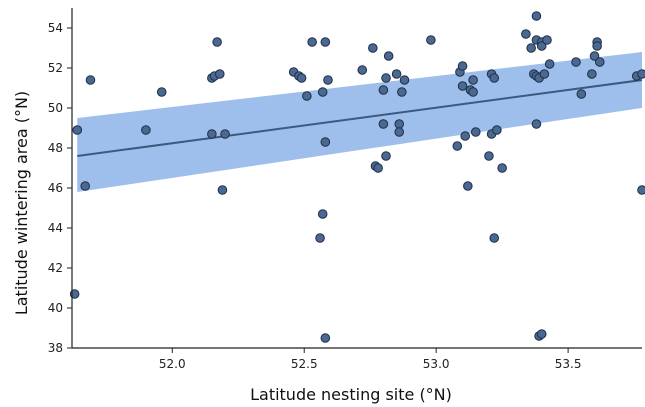 This screenshot has width=645, height=407. What do you see at coordinates (436, 364) in the screenshot?
I see `x-tick-label: 53.0` at bounding box center [436, 364].